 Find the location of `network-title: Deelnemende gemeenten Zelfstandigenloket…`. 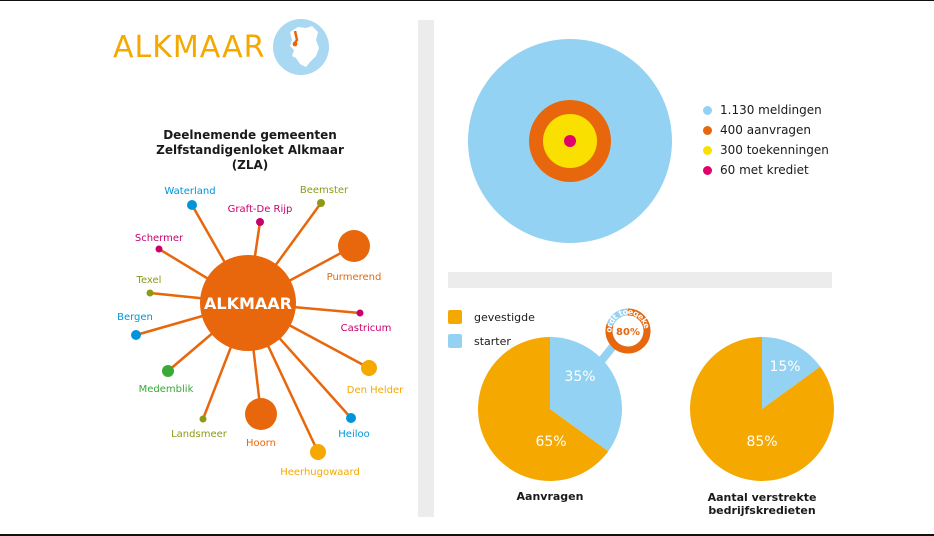

network-title: Deelnemende gemeenten Zelfstandigenloket… is located at coordinates (250, 150).